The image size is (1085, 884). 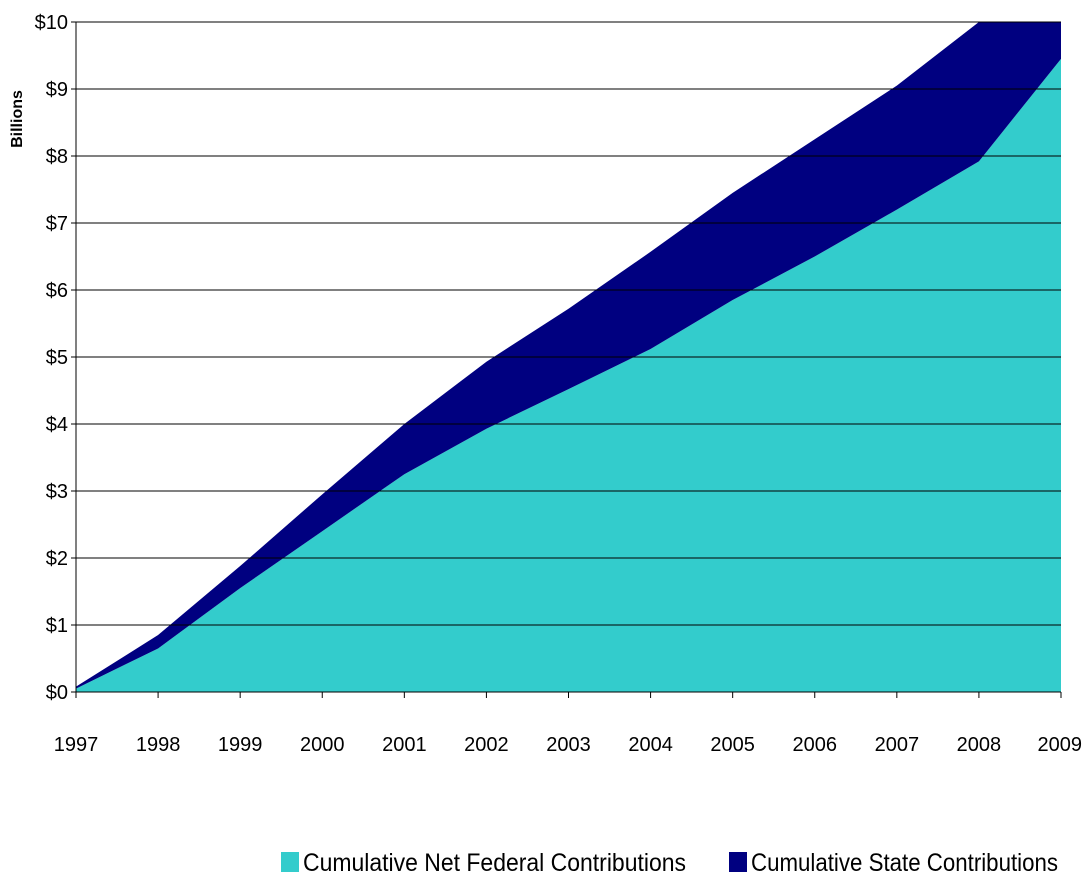 I want to click on y-tick-label: $1, so click(x=57, y=626).